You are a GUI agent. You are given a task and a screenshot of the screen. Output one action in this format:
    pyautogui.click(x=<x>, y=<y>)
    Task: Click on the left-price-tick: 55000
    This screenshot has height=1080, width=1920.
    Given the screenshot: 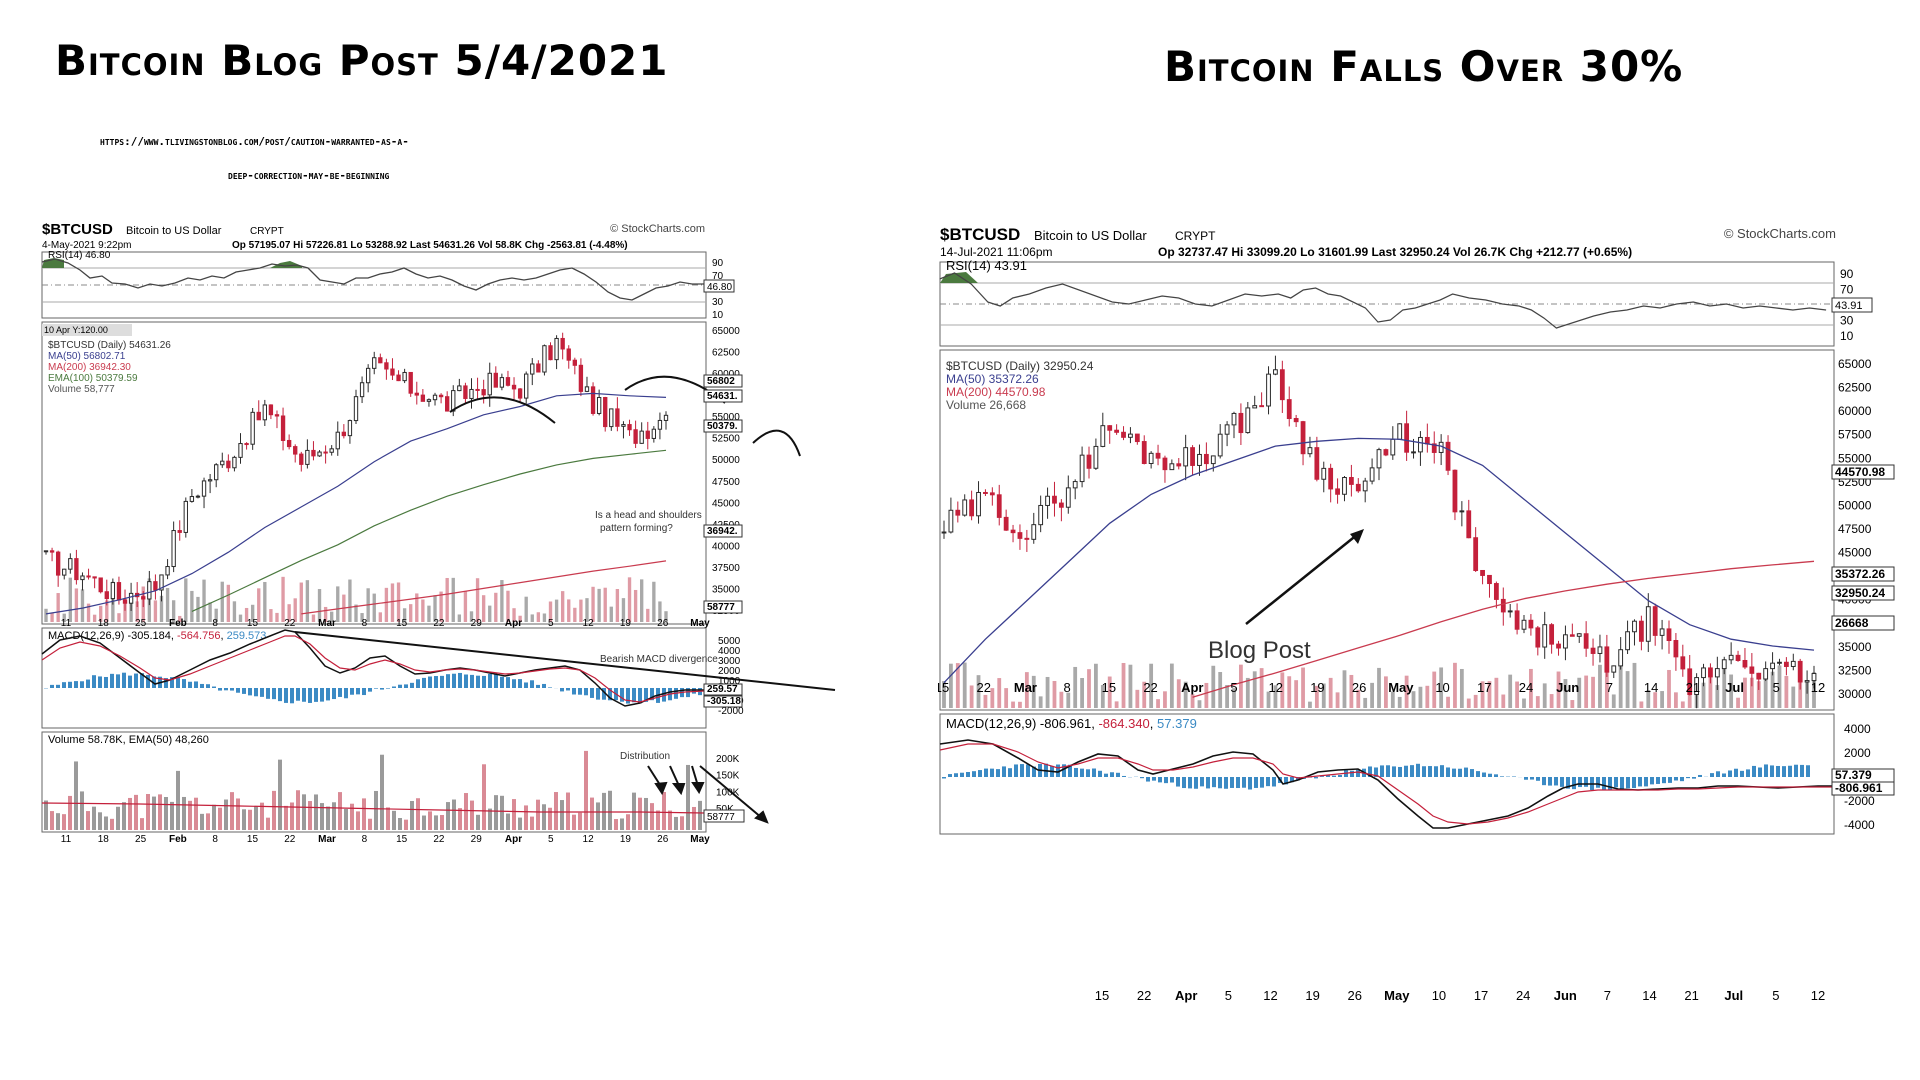 What is the action you would take?
    pyautogui.click(x=726, y=417)
    